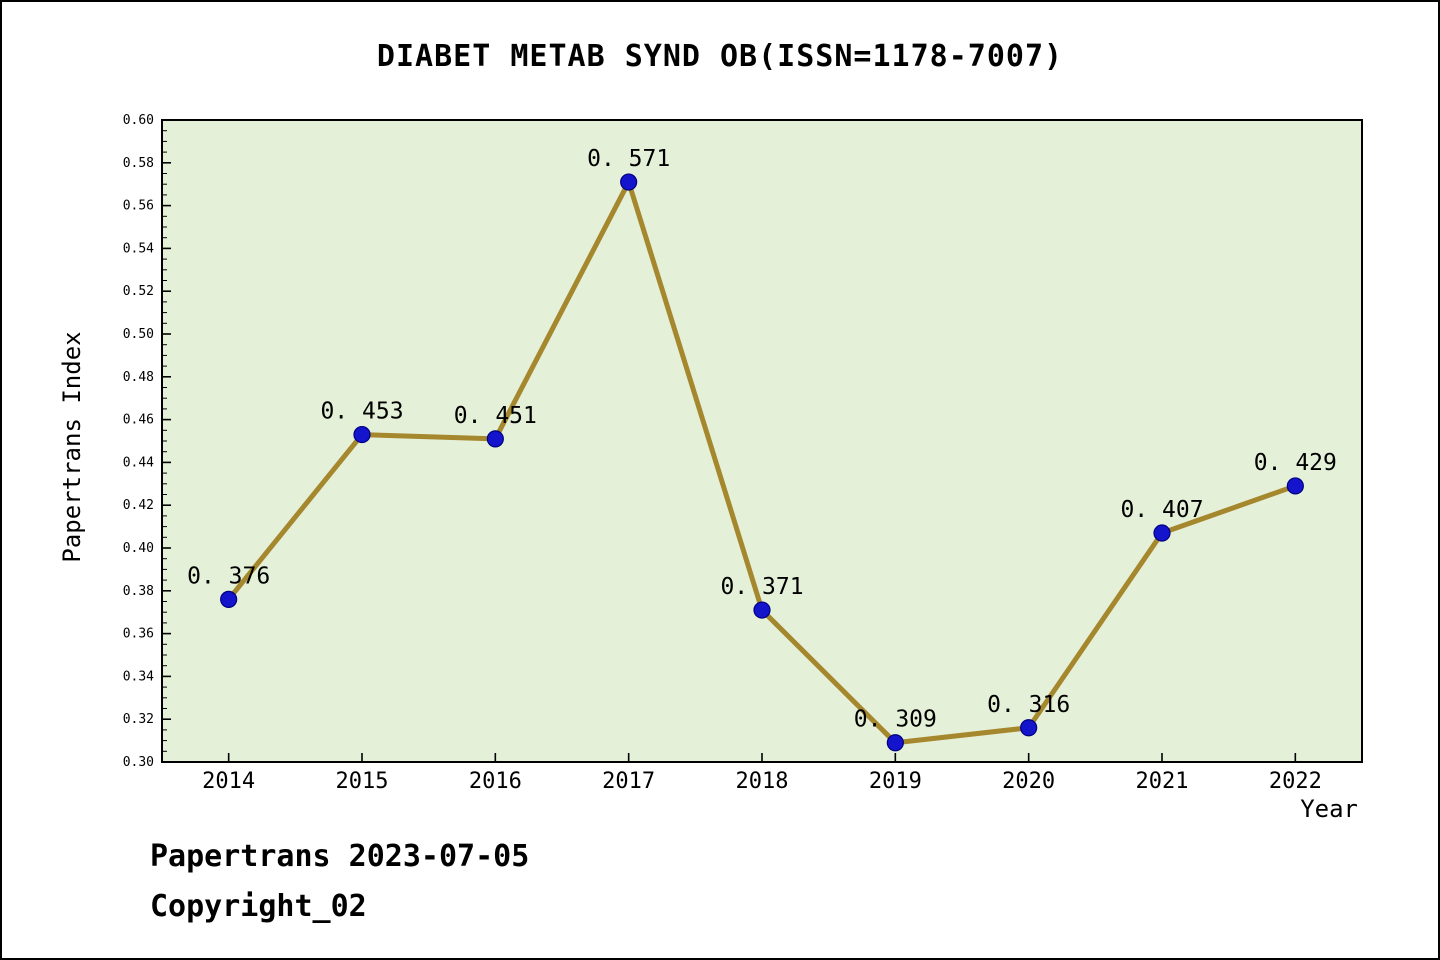  What do you see at coordinates (1162, 781) in the screenshot?
I see `x-tick-label: 2021` at bounding box center [1162, 781].